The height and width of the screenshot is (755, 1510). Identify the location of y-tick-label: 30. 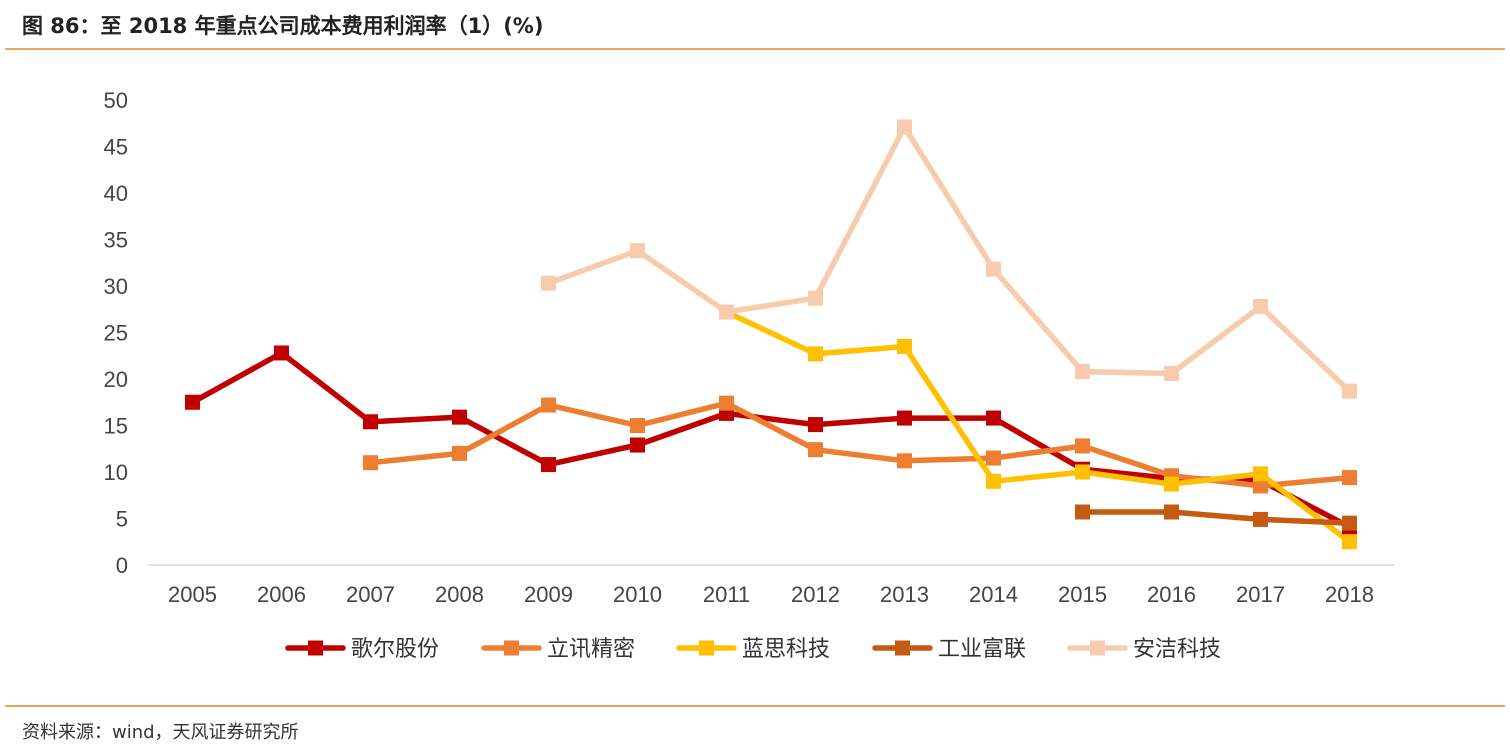
(116, 286).